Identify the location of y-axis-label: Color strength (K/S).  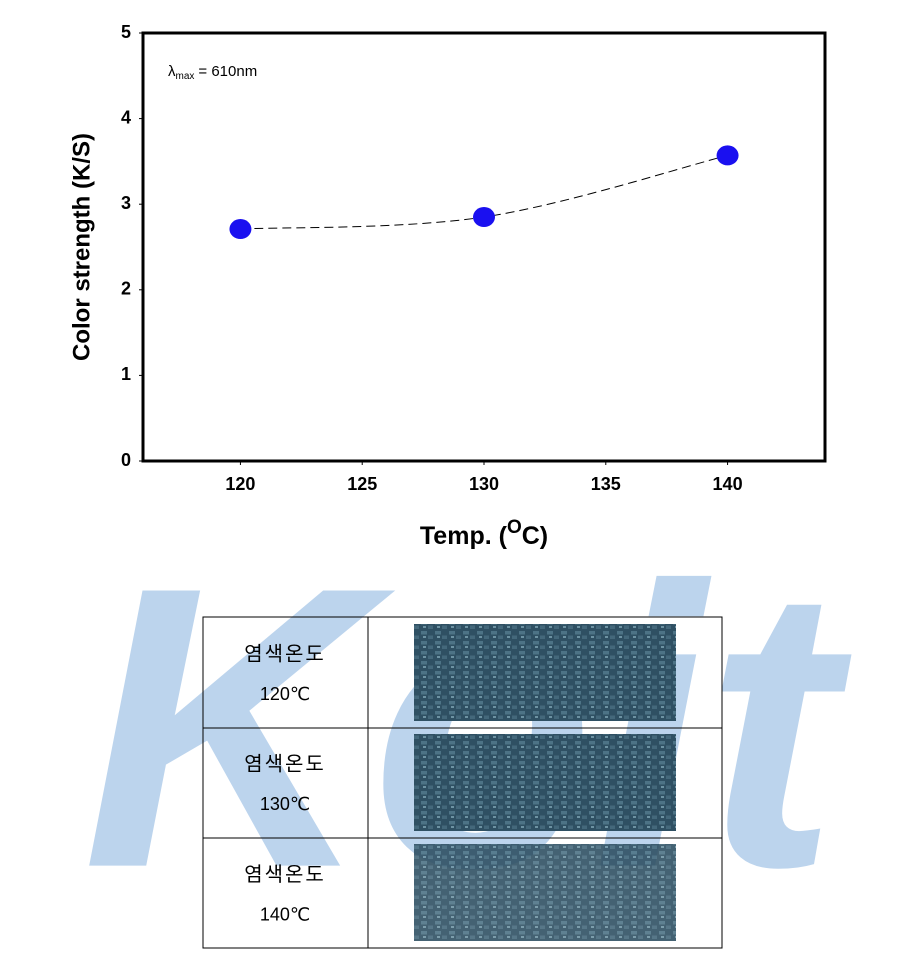
(81, 247).